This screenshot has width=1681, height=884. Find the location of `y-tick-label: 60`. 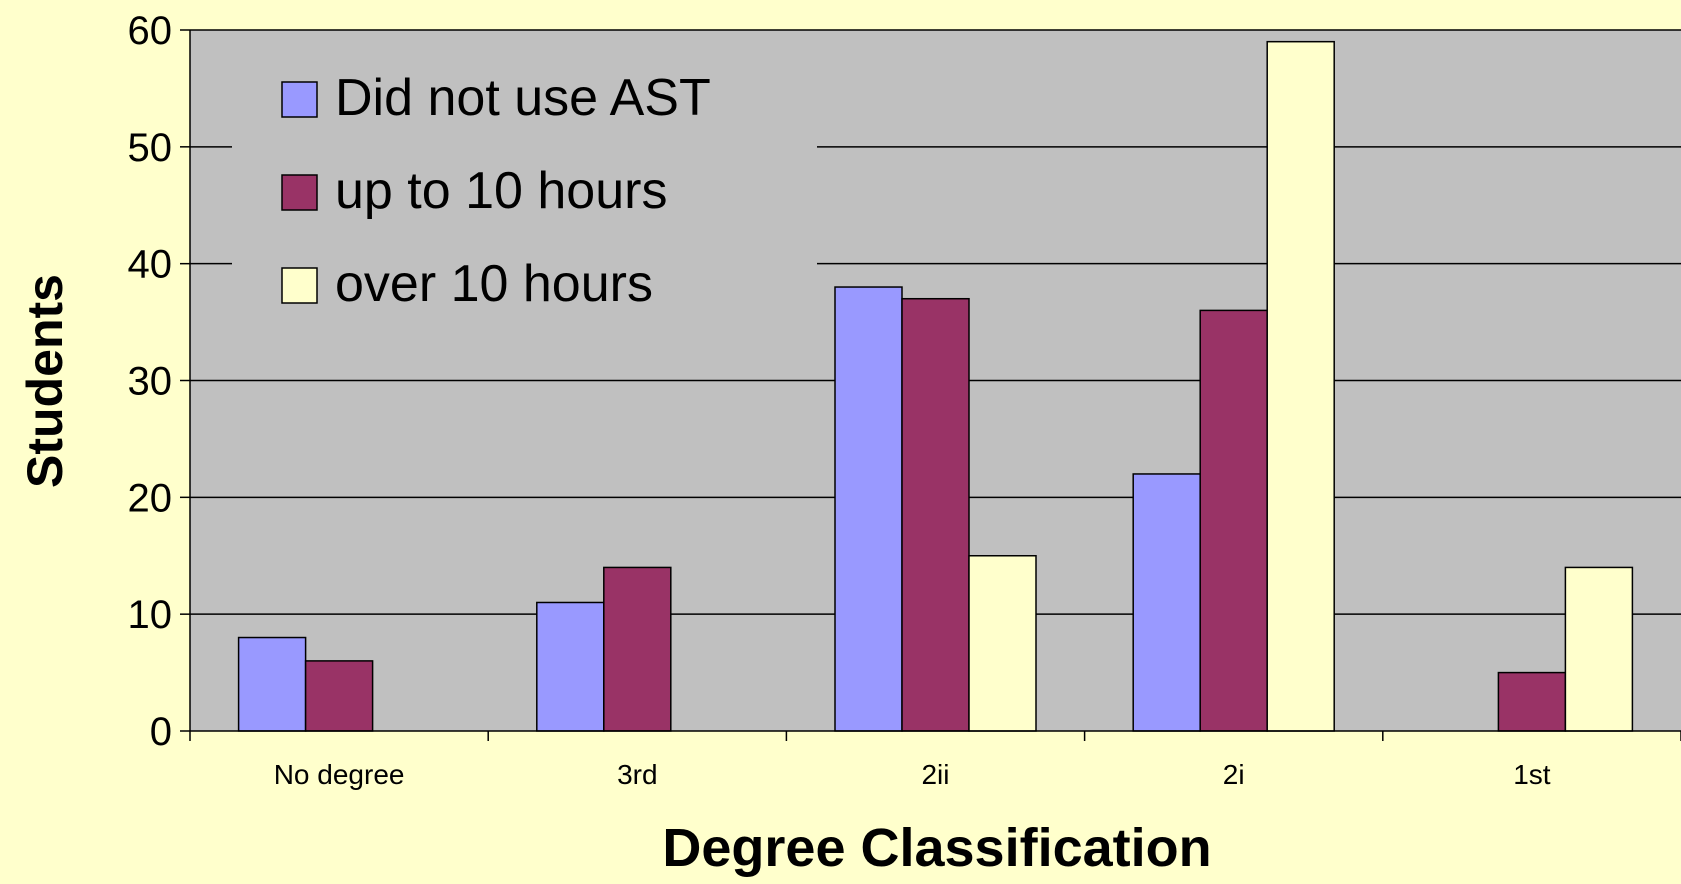

y-tick-label: 60 is located at coordinates (150, 31).